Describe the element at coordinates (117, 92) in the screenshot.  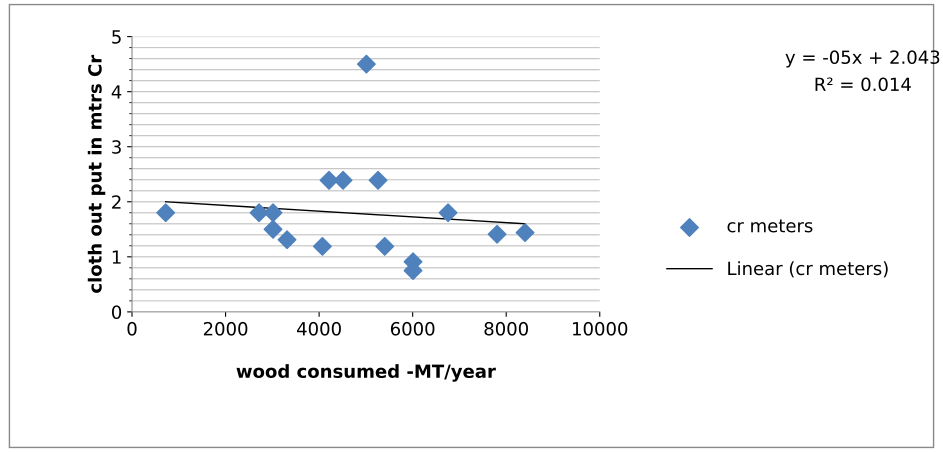
I see `y-tick-label: 4` at that location.